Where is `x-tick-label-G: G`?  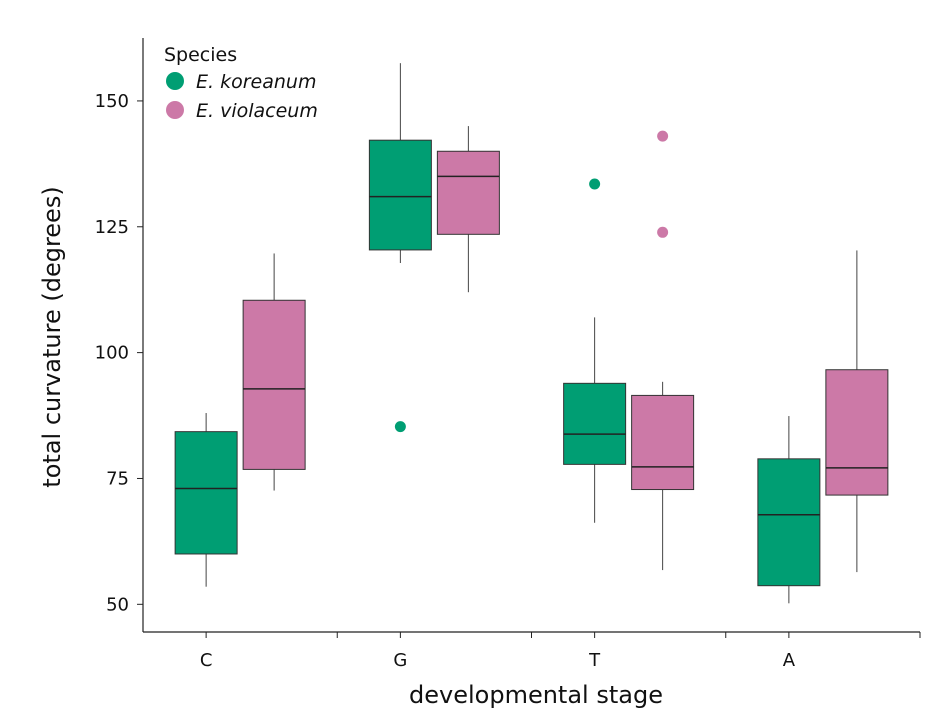
x-tick-label-G: G is located at coordinates (400, 660).